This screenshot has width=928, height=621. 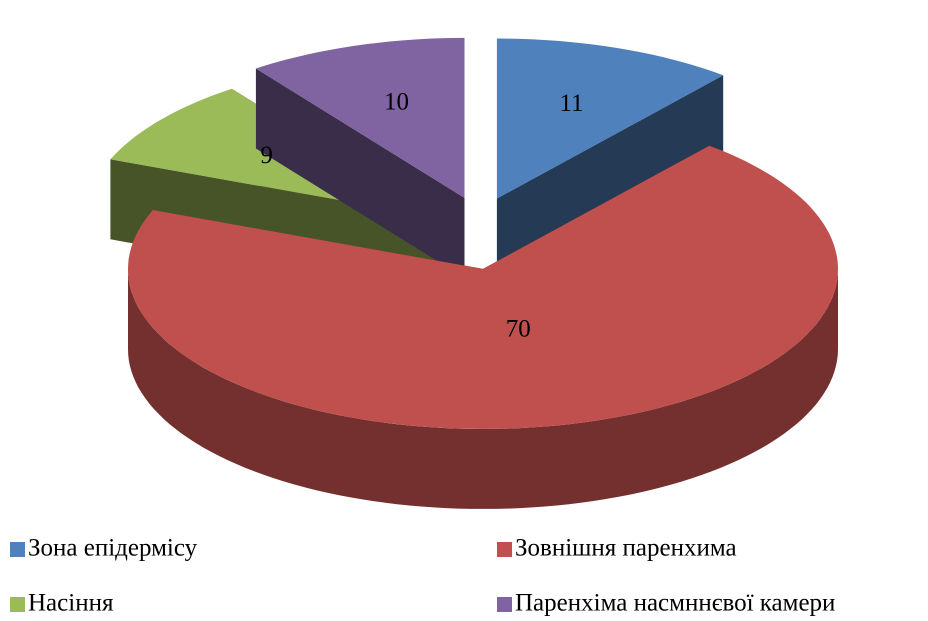 I want to click on data-label: 11, so click(x=571, y=103).